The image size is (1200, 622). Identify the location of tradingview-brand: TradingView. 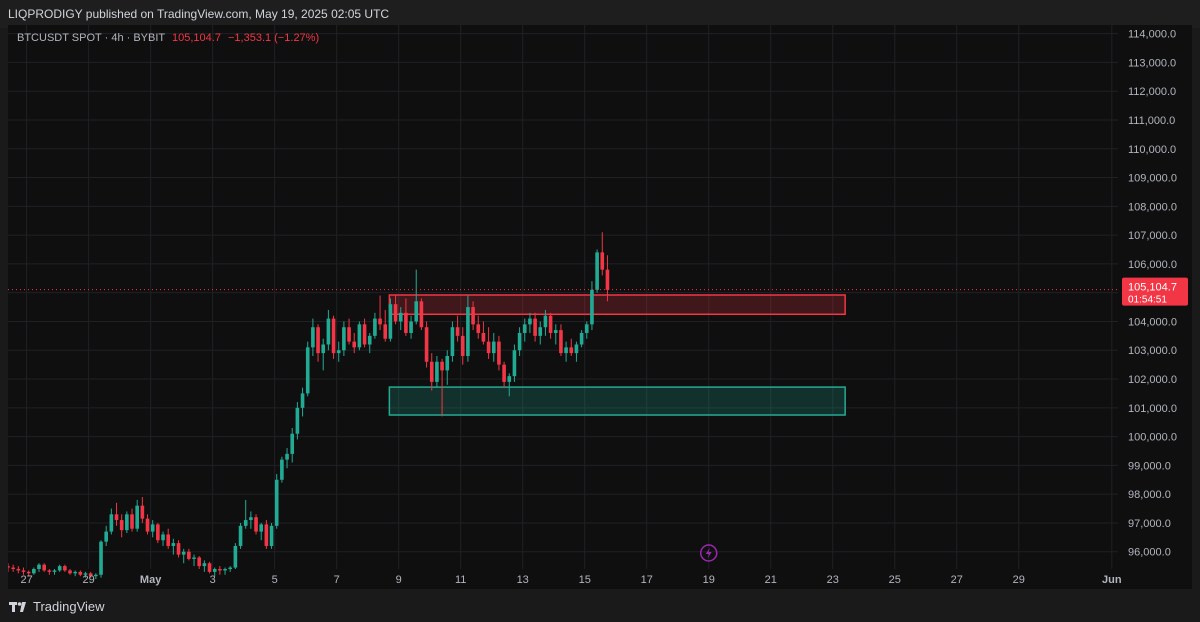
(57, 606).